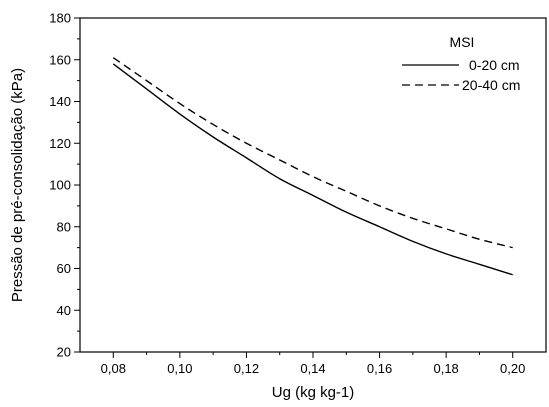 The image size is (549, 407). Describe the element at coordinates (494, 65) in the screenshot. I see `legend-label-0-20cm: 0-20 cm` at that location.